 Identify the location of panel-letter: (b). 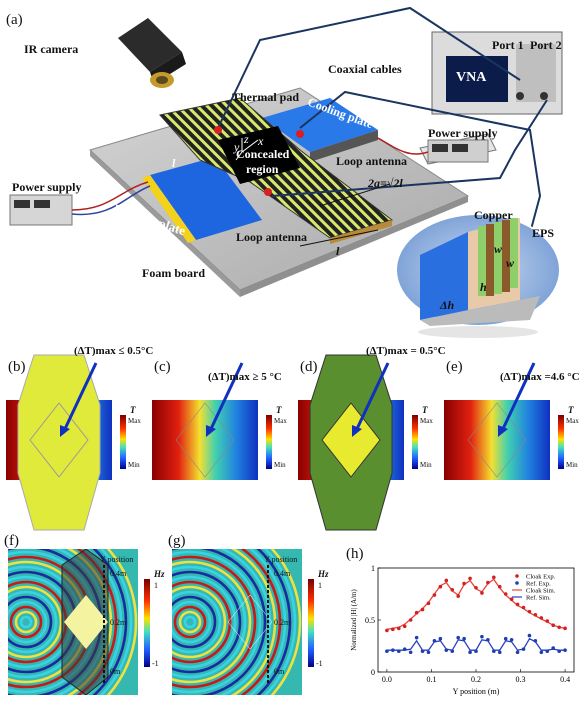
(17, 367).